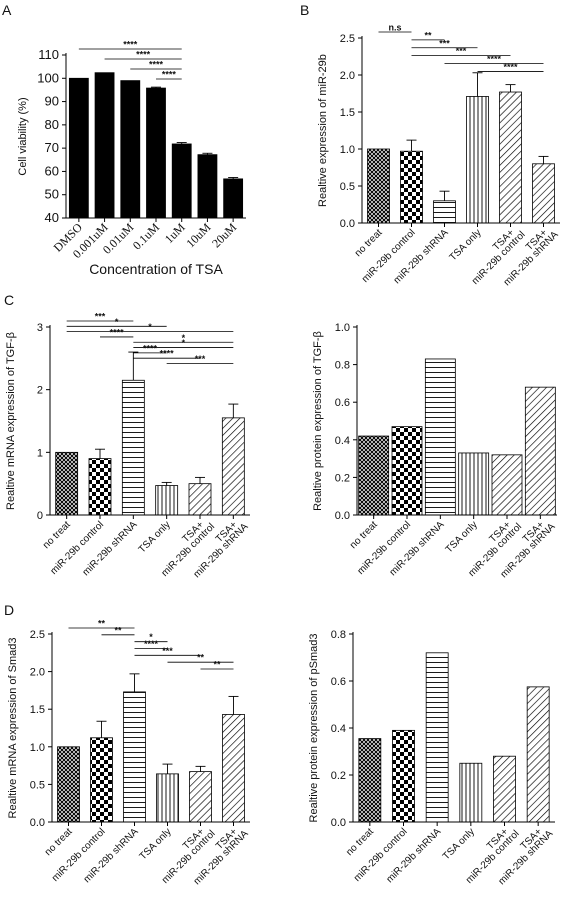 This screenshot has height=903, width=571. I want to click on y-axis-label: Realtive protein expression of TGF-β, so click(318, 421).